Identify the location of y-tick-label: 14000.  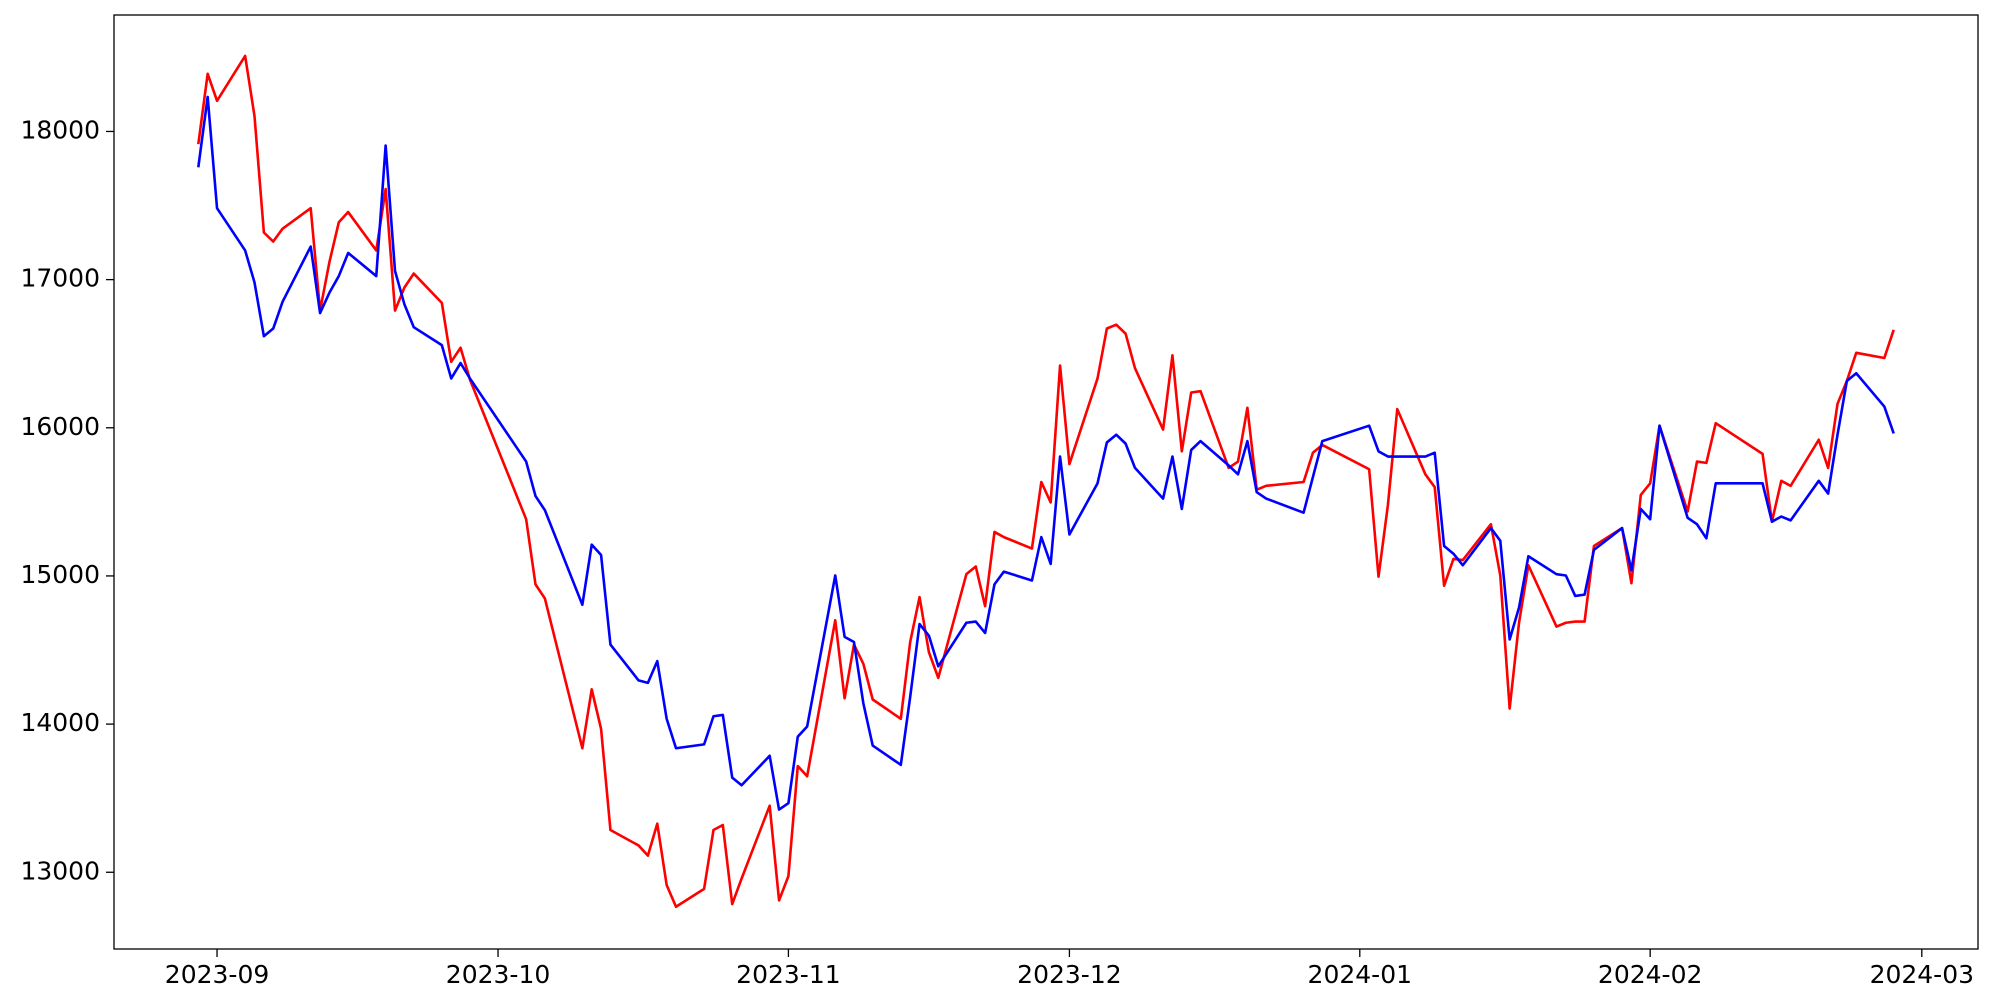
(60, 722).